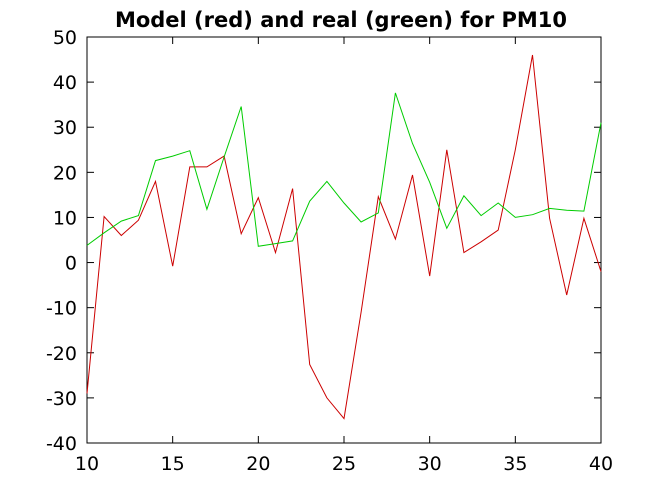  What do you see at coordinates (61, 444) in the screenshot?
I see `y-tick-label: -40` at bounding box center [61, 444].